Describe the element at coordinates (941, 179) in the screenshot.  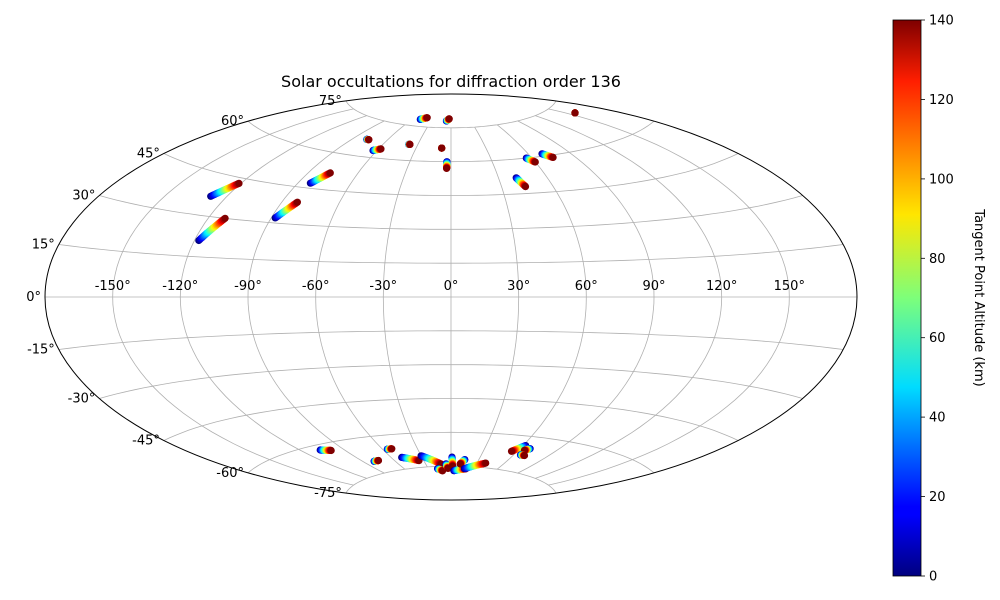
I see `colorbar-tick-label: 100` at that location.